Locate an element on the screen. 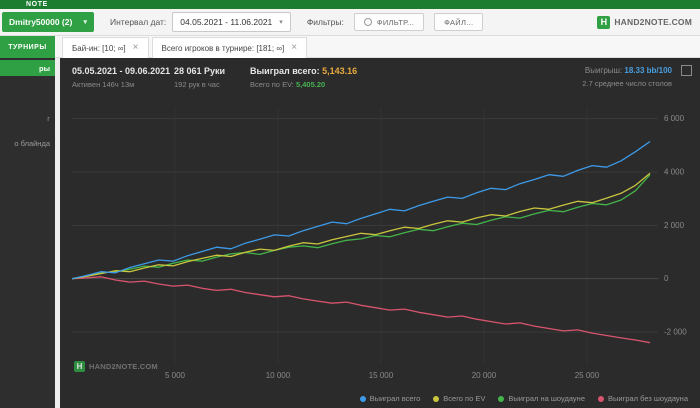 The image size is (700, 408). filter-chip-players: Всего игроков в турнире: [181; ∞] × is located at coordinates (229, 47).